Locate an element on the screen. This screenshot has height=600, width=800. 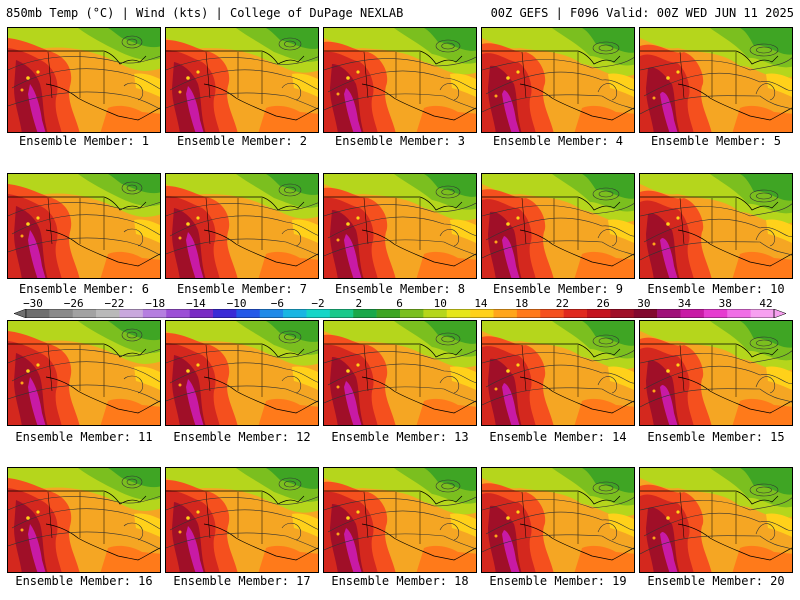
colorbar-tick-label: 22 is located at coordinates (562, 303).